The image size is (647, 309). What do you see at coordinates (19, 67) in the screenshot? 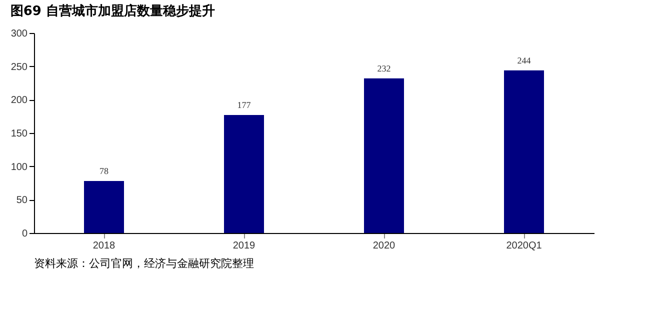
I see `y-tick-label: 250` at bounding box center [19, 67].